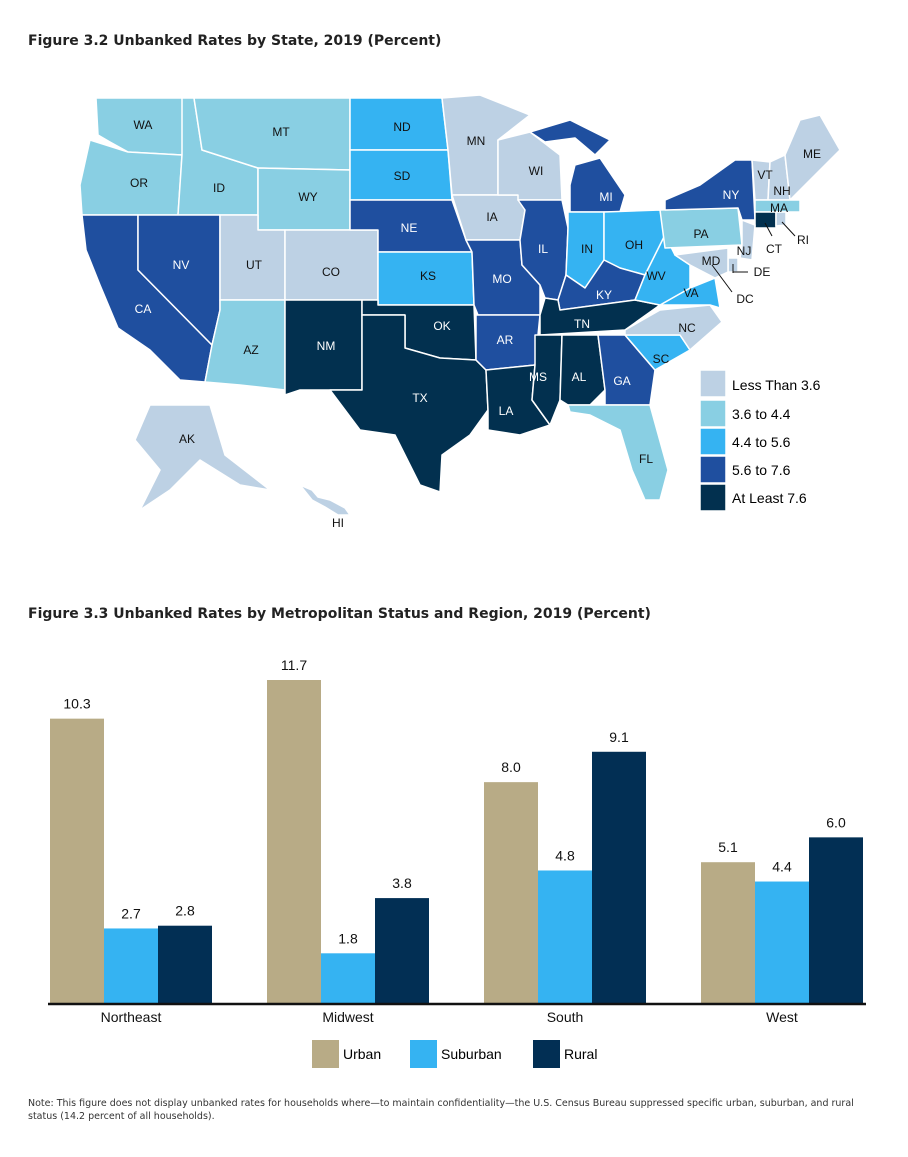 The image size is (908, 1157). Describe the element at coordinates (338, 523) in the screenshot. I see `state-label-hi: HI` at that location.